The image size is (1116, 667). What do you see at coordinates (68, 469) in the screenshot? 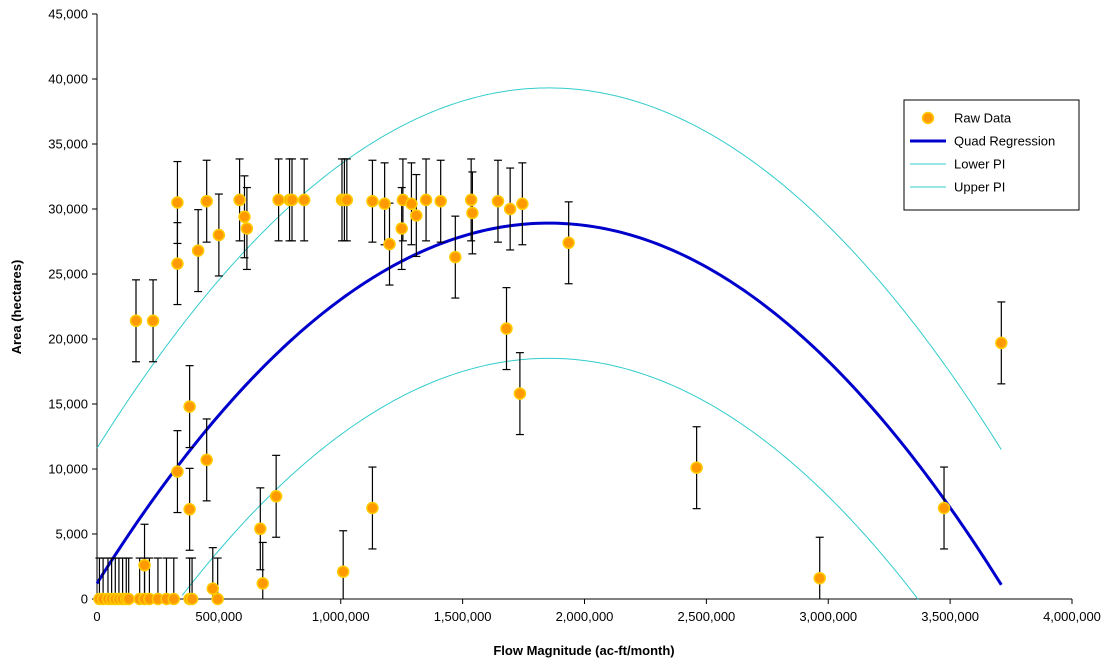
I see `y-tick-label: 10,000` at bounding box center [68, 469].